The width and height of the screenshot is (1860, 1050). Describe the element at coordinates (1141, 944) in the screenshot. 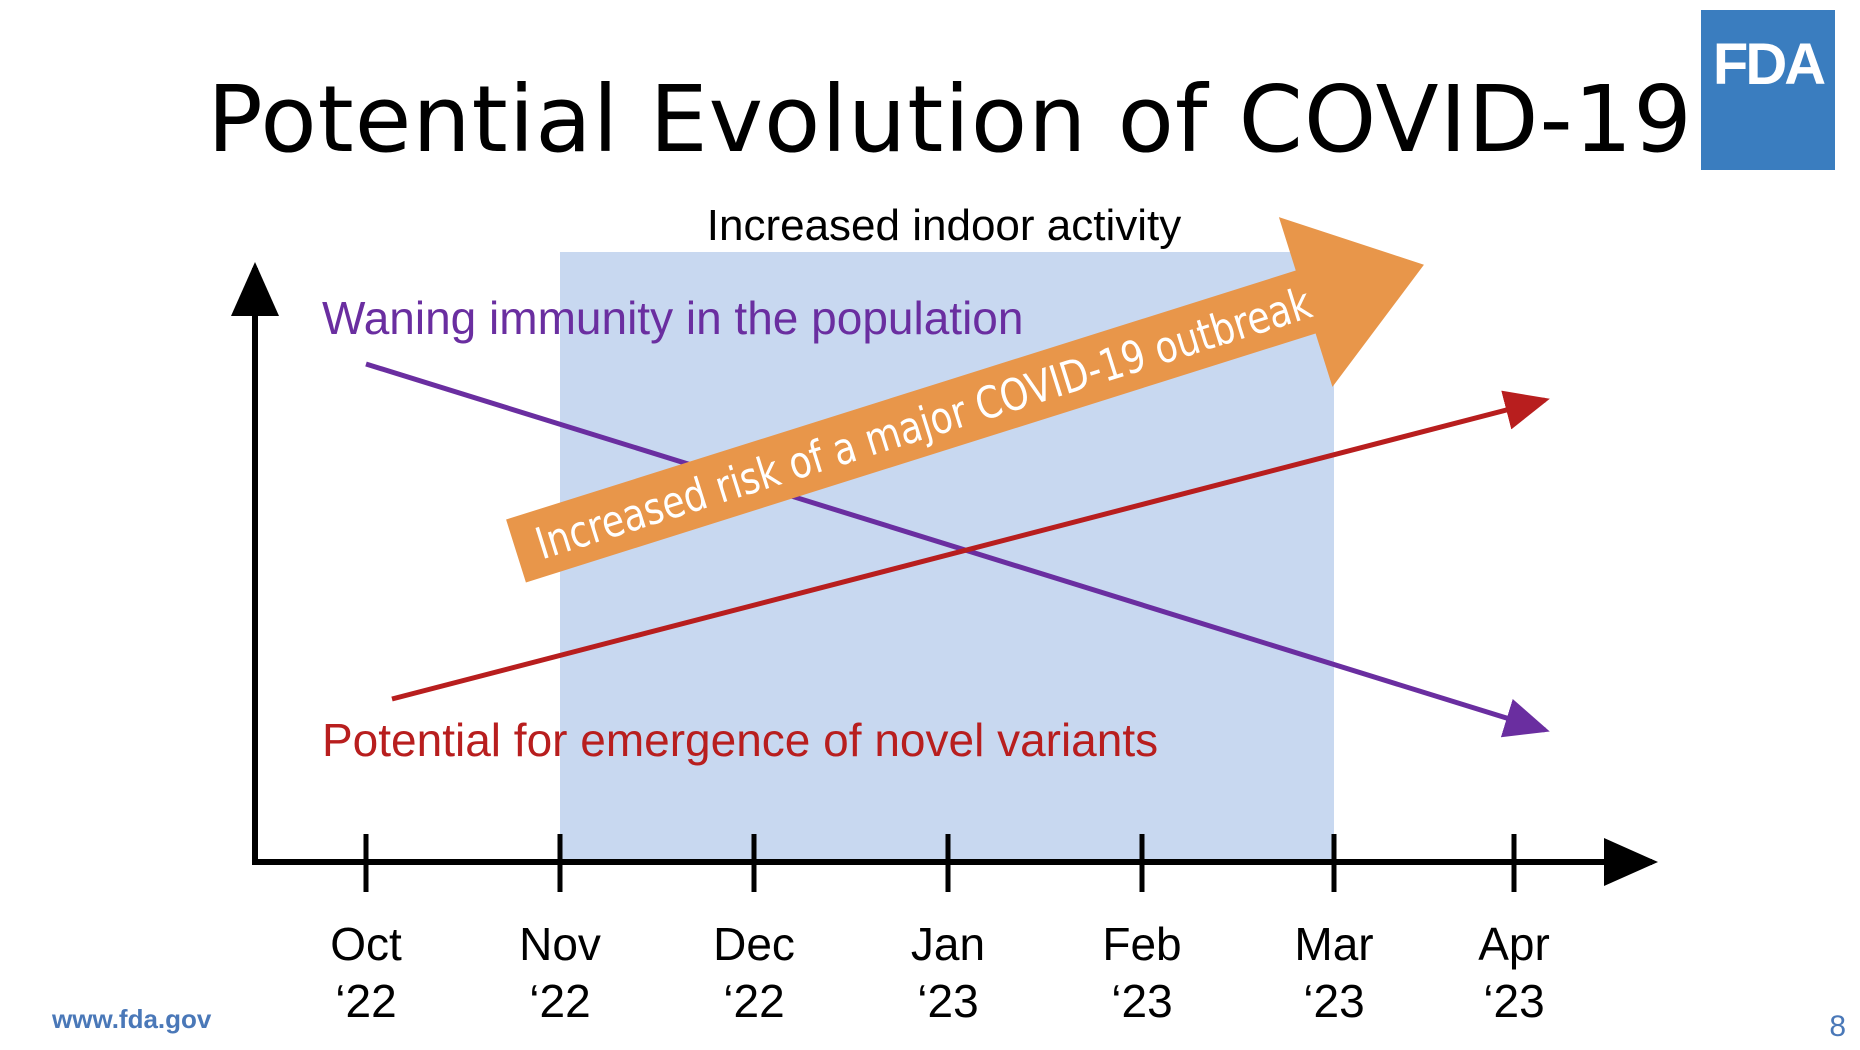

I see `tick-label-month: Feb` at that location.